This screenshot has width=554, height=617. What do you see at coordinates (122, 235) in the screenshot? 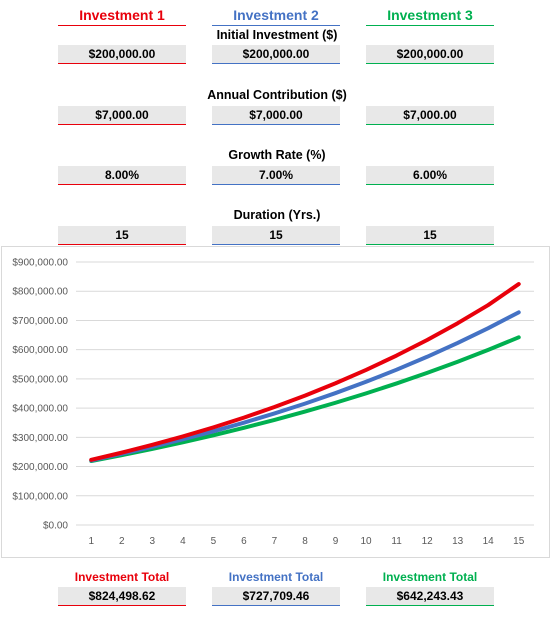
I see `duration-1-field: 15` at bounding box center [122, 235].